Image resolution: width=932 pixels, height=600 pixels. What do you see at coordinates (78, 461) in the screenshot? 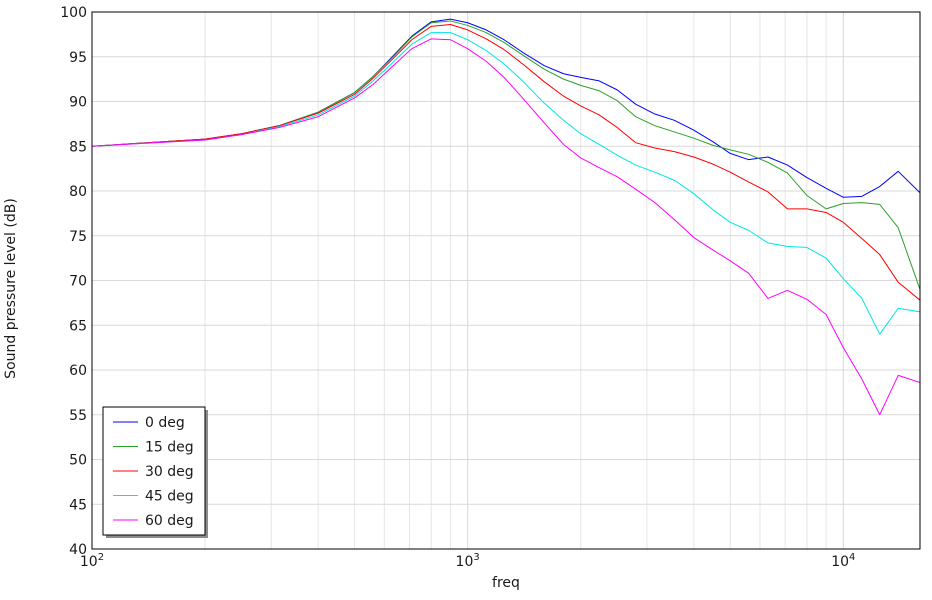
I see `y-tick-label: 50` at bounding box center [78, 461].